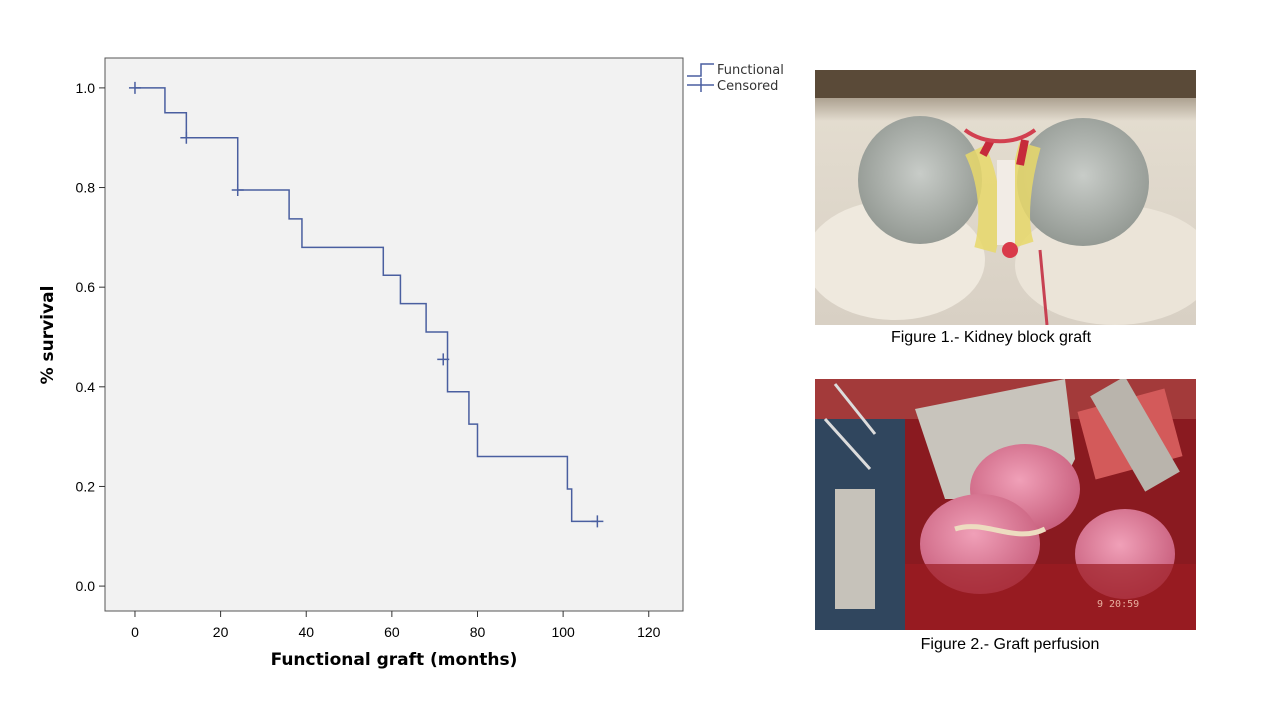 The width and height of the screenshot is (1280, 720). I want to click on x-tick-label: 60, so click(392, 632).